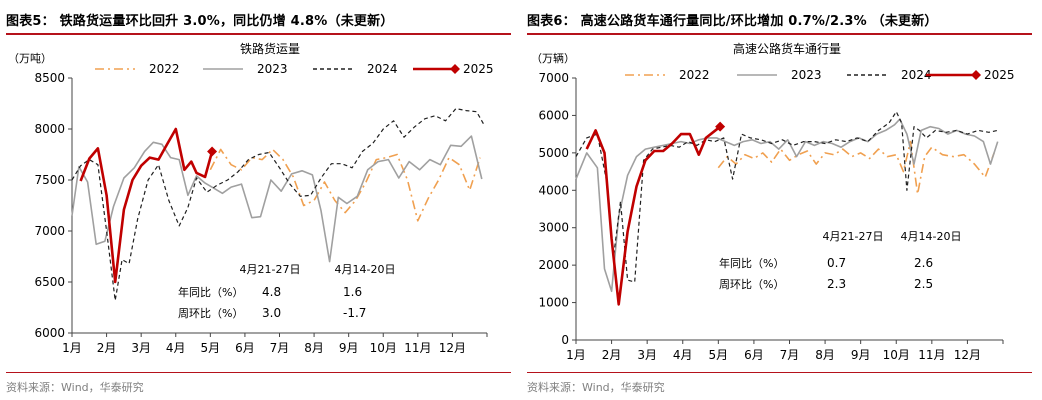 Image resolution: width=1042 pixels, height=400 pixels. What do you see at coordinates (200, 21) in the screenshot?
I see `figure-title: 图表5： 铁路货运量环比回升 3.0%，同比仍增 4.8%（未更新）` at bounding box center [200, 21].